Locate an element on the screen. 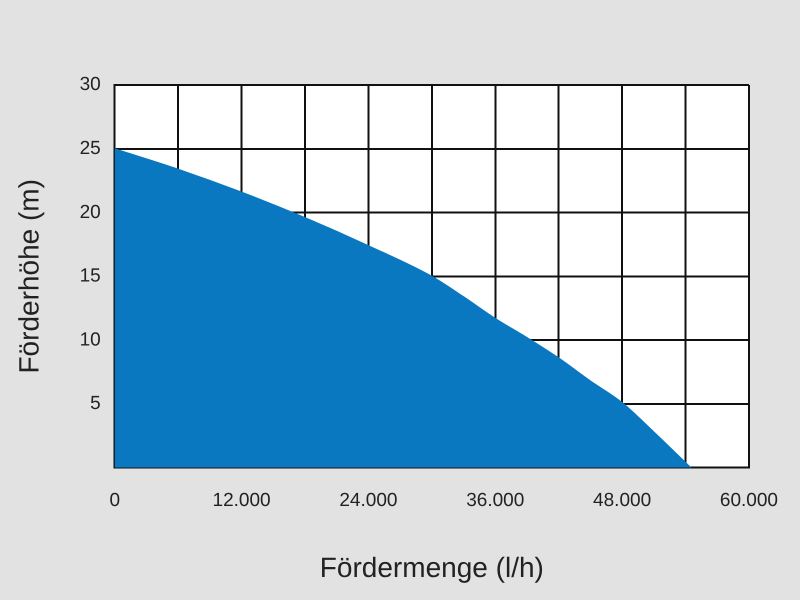 The image size is (800, 600). y-tick-label: 30 is located at coordinates (90, 85).